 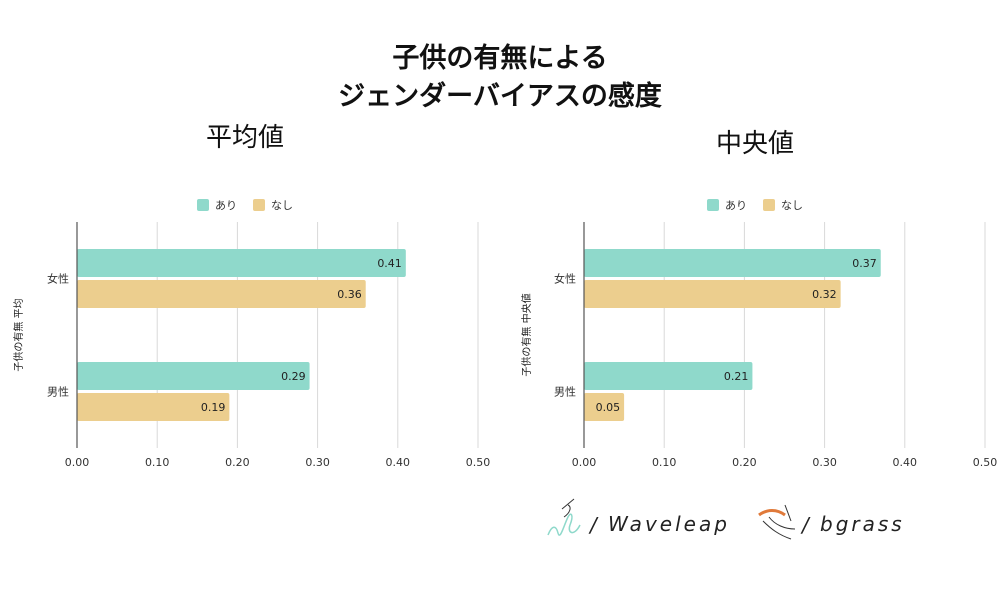 What do you see at coordinates (389, 263) in the screenshot?
I see `chart-0-data-label-0-0: 0.41` at bounding box center [389, 263].